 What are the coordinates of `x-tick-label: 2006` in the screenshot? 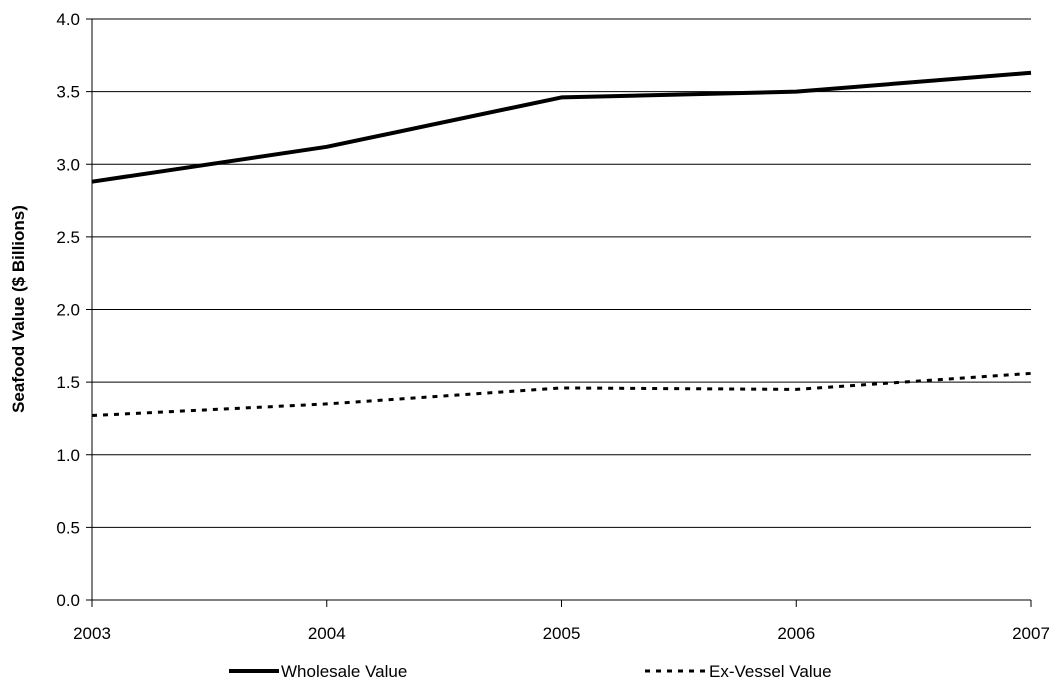 It's located at (796, 633).